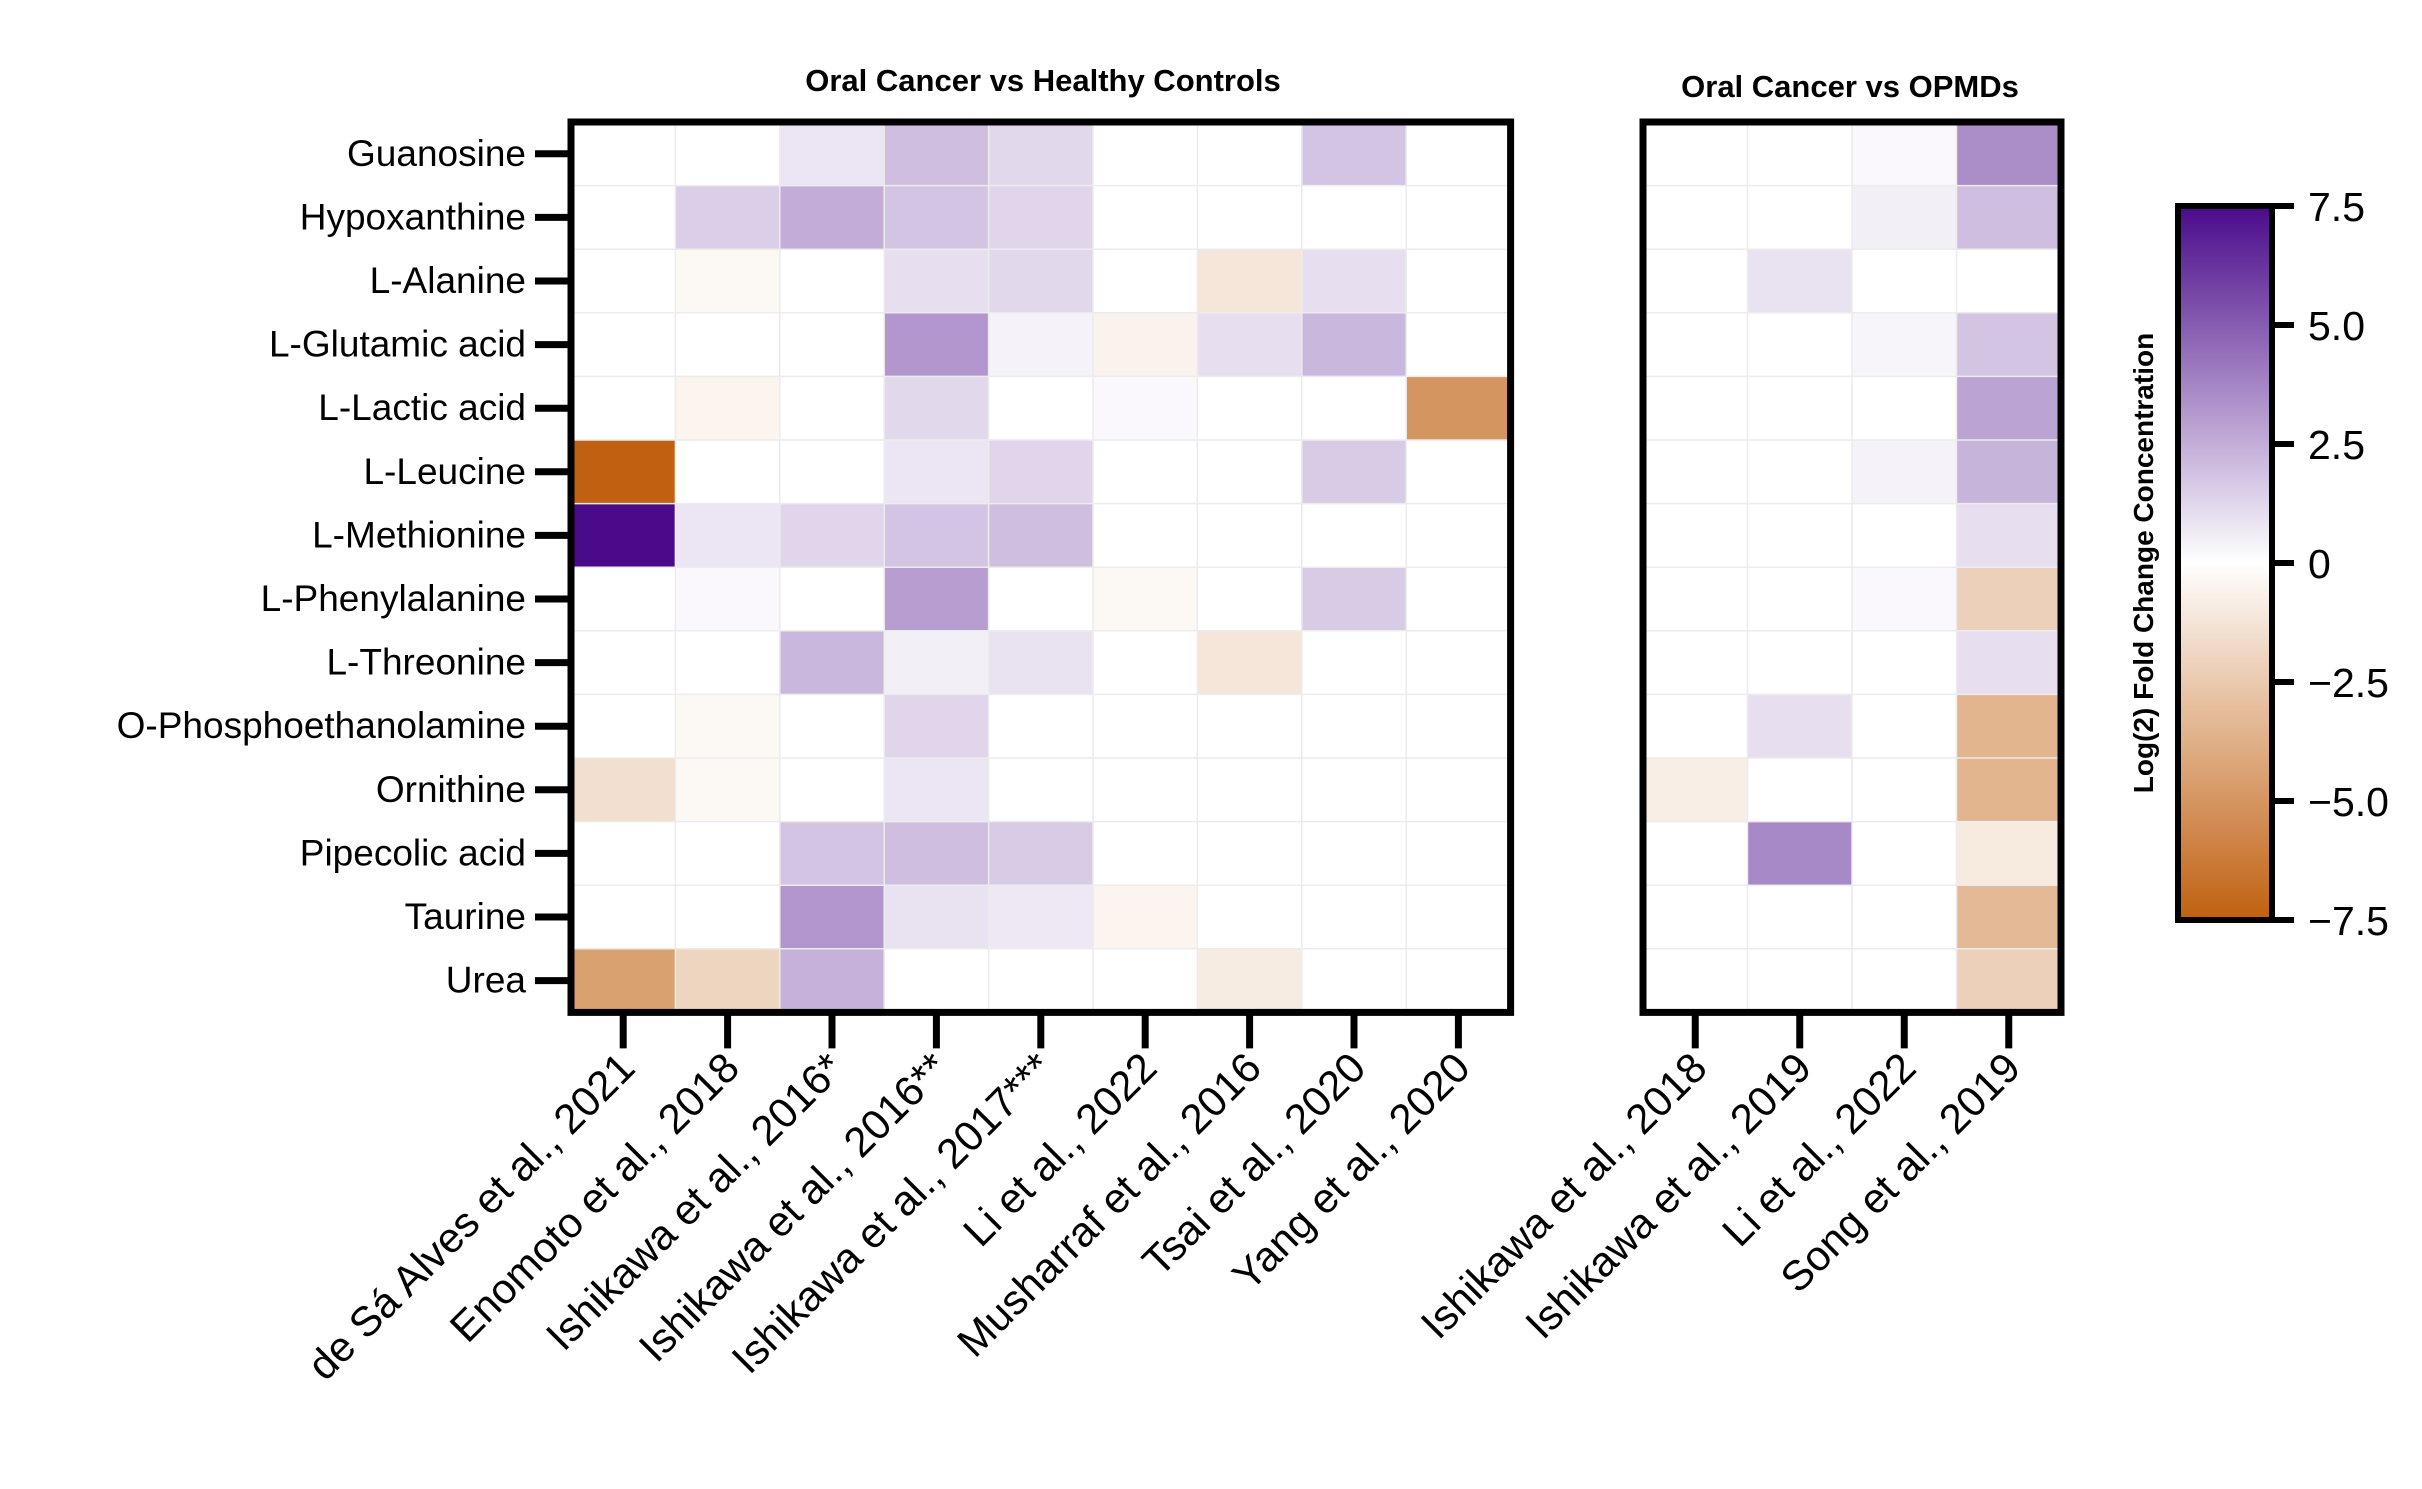  What do you see at coordinates (2143, 563) in the screenshot?
I see `colorbar-title: Log(2) Fold Change Concentration` at bounding box center [2143, 563].